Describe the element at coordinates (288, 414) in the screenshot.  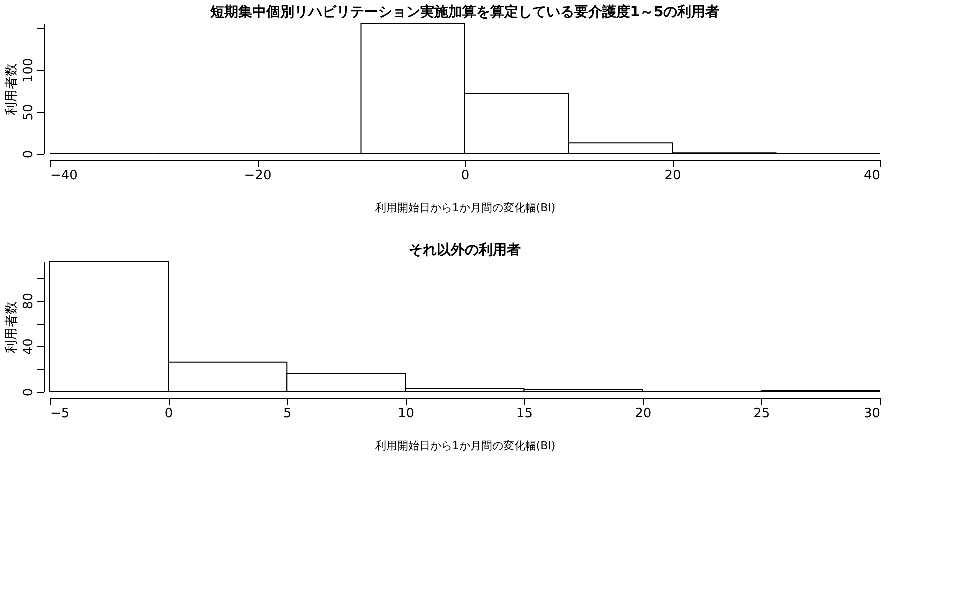
I see `x-tick-label: 5` at that location.